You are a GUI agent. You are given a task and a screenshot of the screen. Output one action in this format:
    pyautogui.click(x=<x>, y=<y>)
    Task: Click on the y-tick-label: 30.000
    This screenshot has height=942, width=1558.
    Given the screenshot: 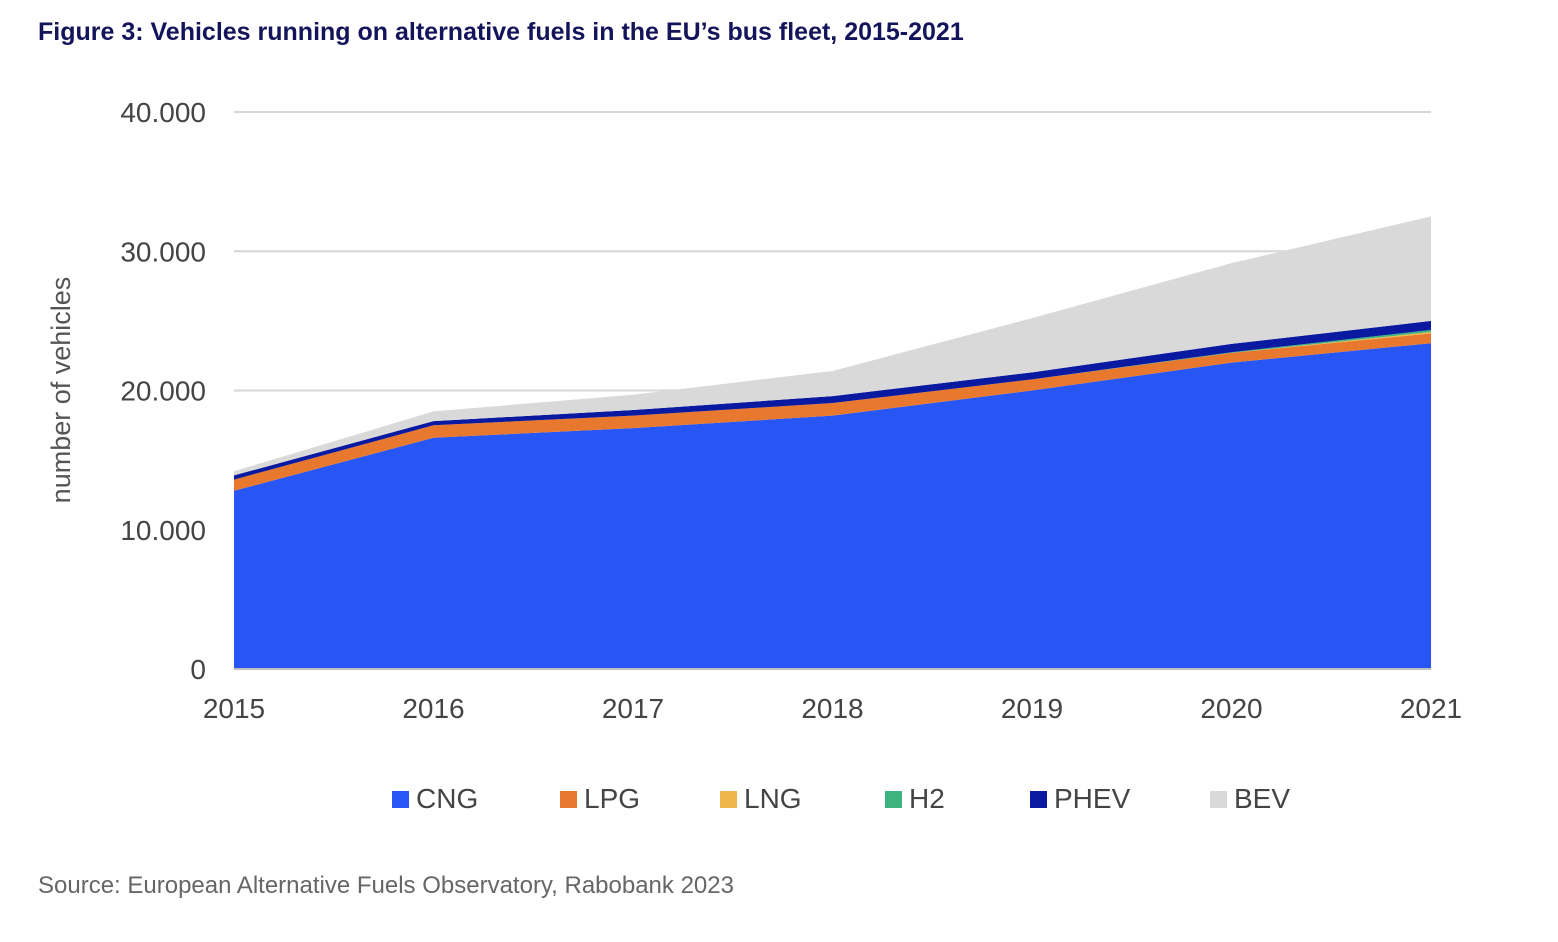 What is the action you would take?
    pyautogui.click(x=163, y=251)
    